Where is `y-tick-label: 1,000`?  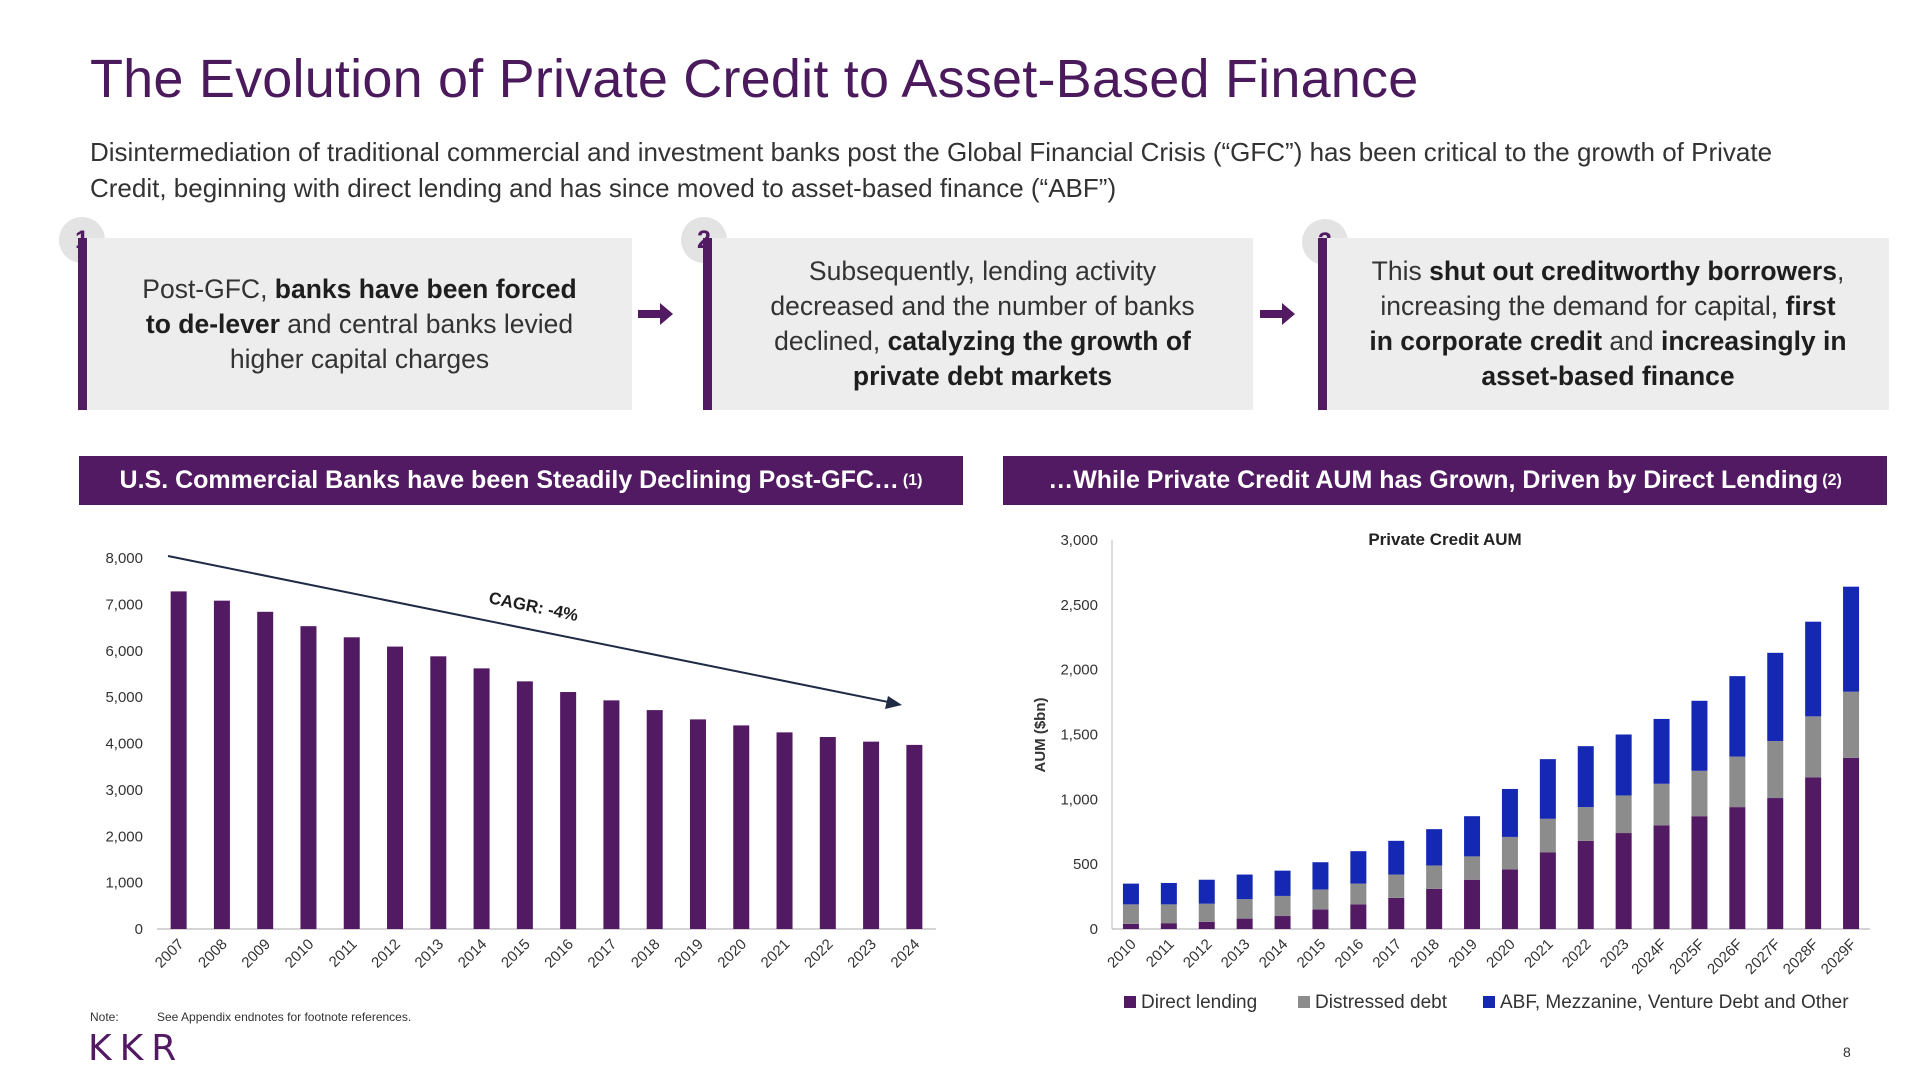 y-tick-label: 1,000 is located at coordinates (1079, 799).